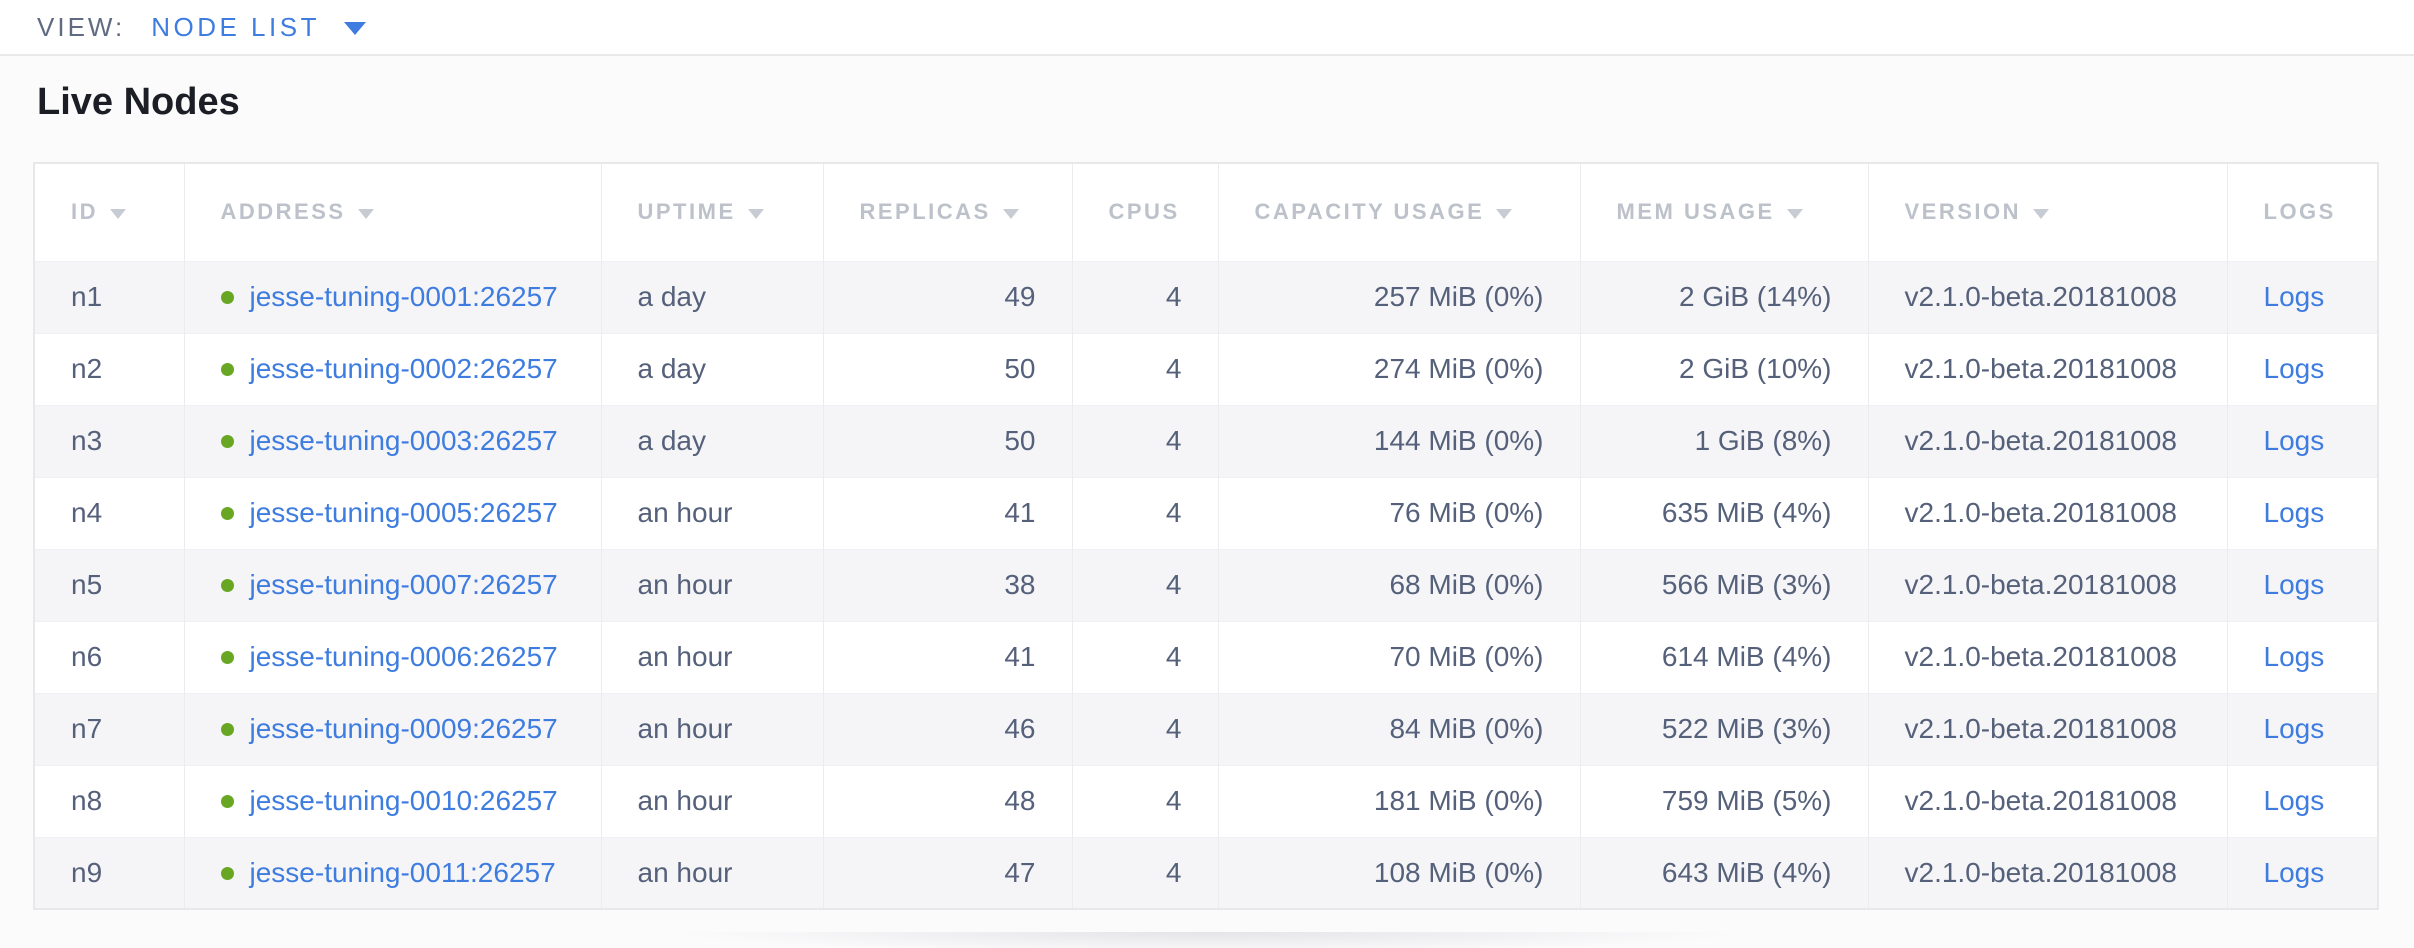  I want to click on node-id-cell: n6, so click(109, 656).